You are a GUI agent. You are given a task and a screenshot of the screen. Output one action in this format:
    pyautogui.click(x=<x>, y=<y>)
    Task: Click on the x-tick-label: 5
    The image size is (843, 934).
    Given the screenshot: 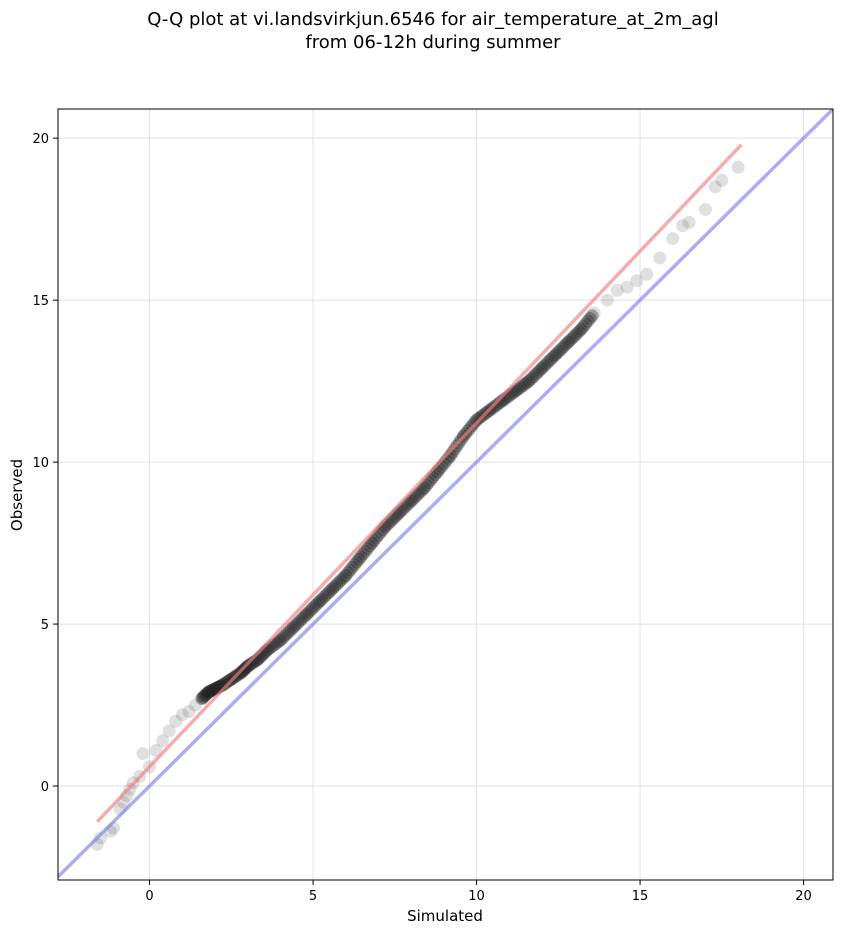 What is the action you would take?
    pyautogui.click(x=313, y=896)
    